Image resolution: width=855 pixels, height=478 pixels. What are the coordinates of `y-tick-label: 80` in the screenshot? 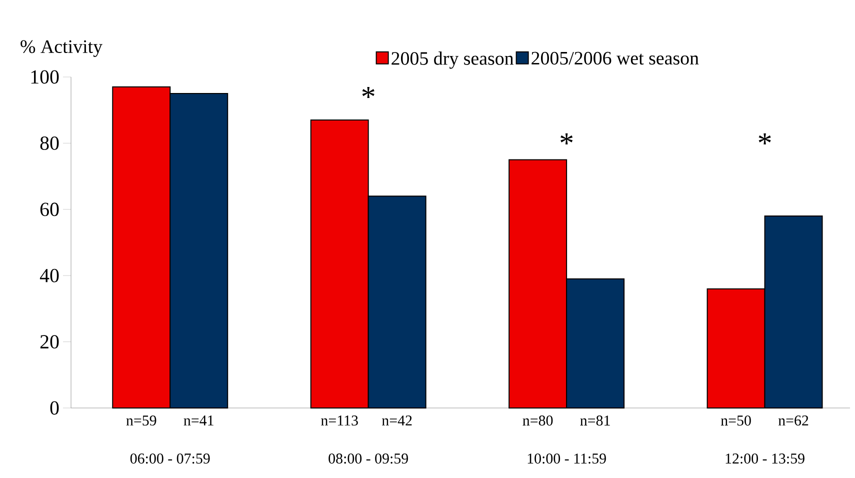 It's located at (49, 143).